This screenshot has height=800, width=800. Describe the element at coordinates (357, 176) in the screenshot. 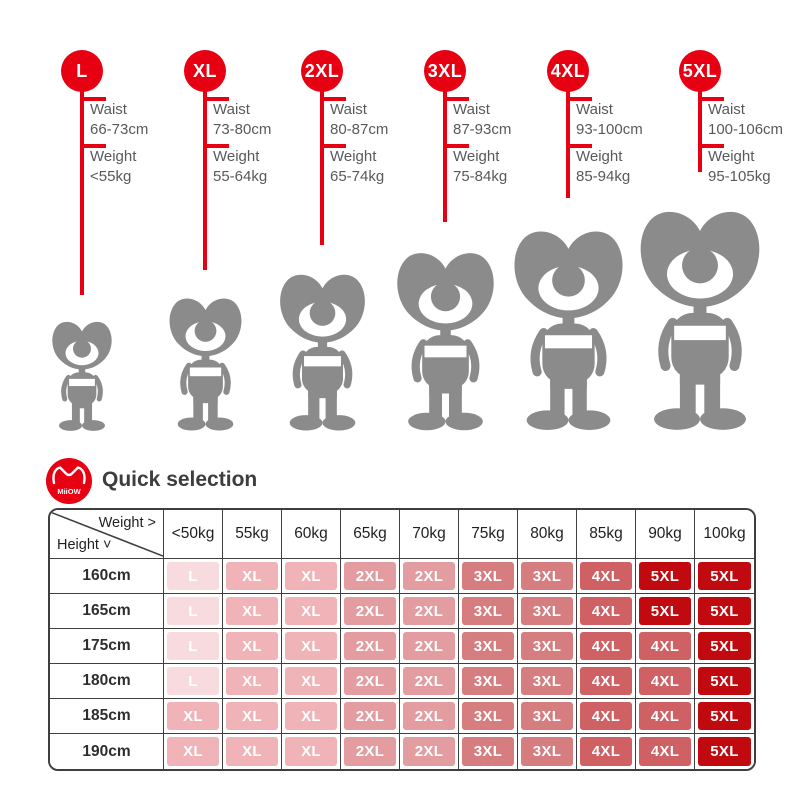

I see `weight-value: 65-74kg` at that location.